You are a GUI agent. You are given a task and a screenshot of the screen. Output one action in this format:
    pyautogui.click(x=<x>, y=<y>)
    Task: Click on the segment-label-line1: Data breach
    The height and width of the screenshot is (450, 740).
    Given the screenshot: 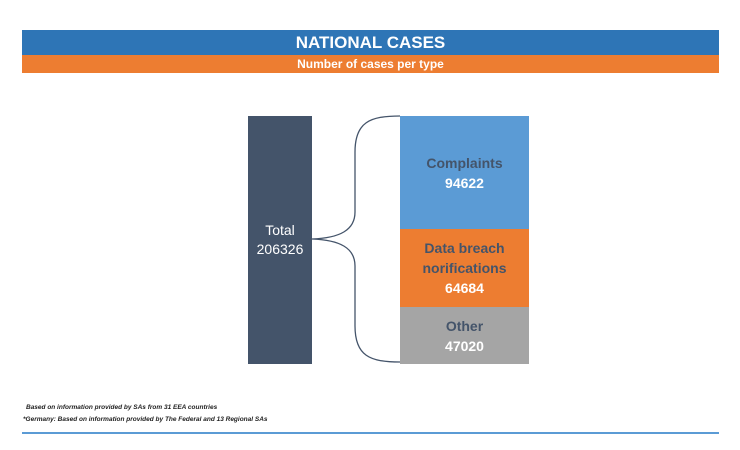 What is the action you would take?
    pyautogui.click(x=464, y=248)
    